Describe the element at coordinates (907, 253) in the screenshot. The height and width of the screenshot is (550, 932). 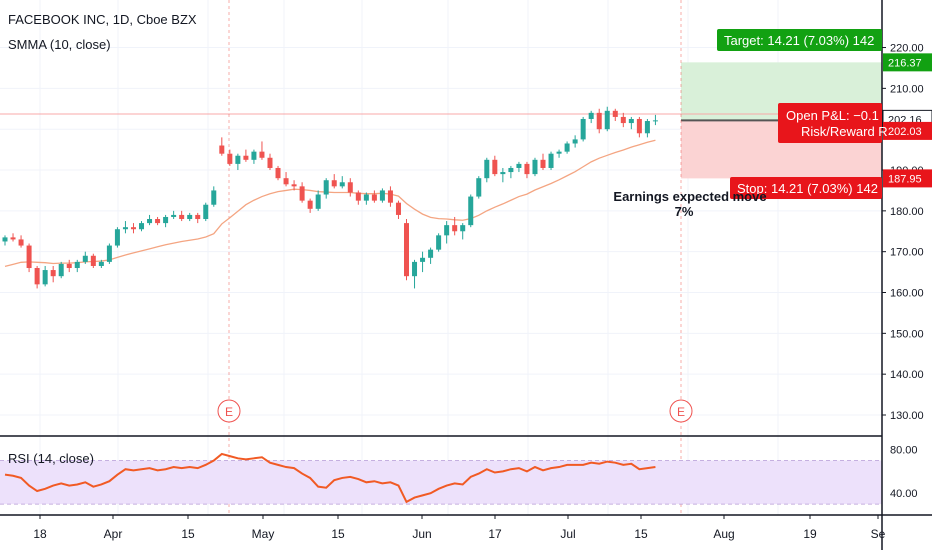
I see `price-tick-label: 170.00` at that location.